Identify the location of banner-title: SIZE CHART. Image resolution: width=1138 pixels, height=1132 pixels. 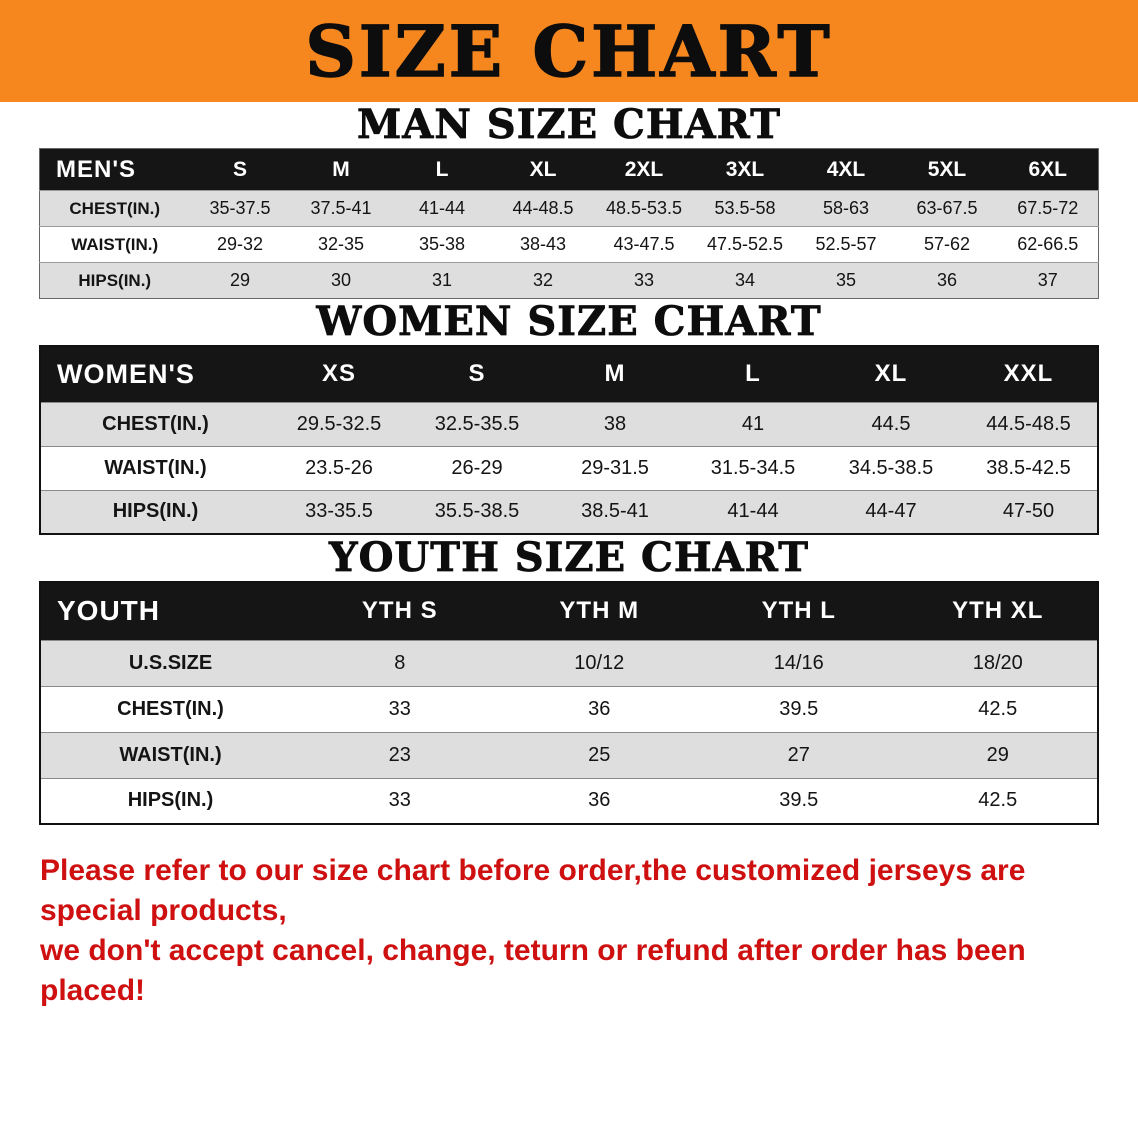
(569, 51).